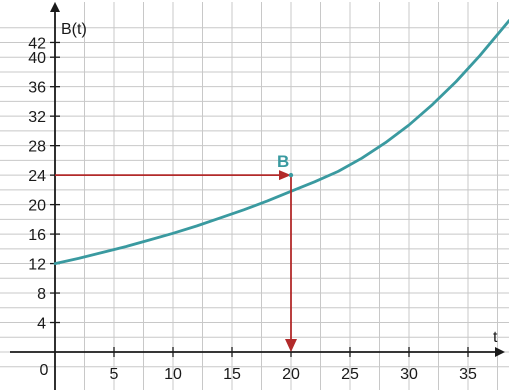 The height and width of the screenshot is (390, 509). What do you see at coordinates (37, 235) in the screenshot?
I see `y-tick-label: 16` at bounding box center [37, 235].